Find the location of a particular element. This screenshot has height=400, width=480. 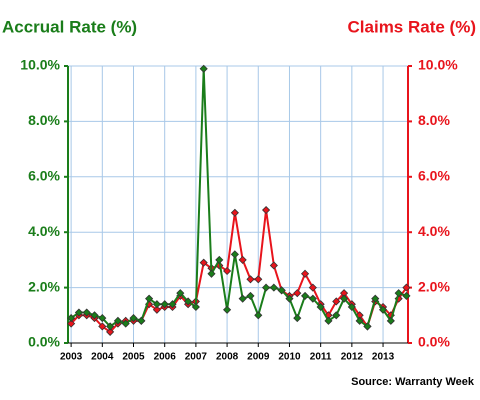

y2-tick-label: 2.0% is located at coordinates (434, 286).